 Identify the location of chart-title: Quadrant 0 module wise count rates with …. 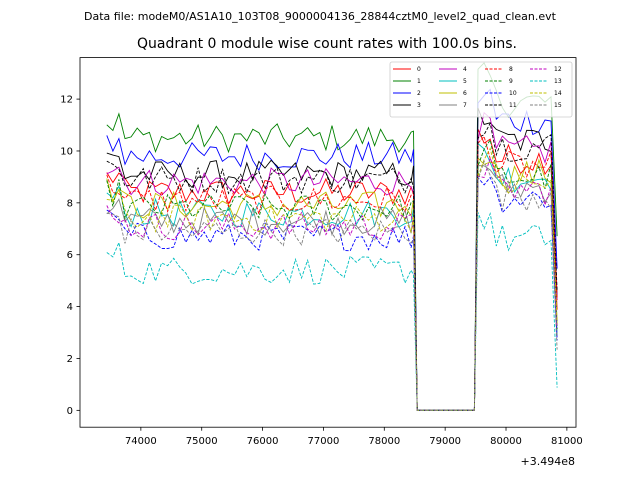
(327, 44).